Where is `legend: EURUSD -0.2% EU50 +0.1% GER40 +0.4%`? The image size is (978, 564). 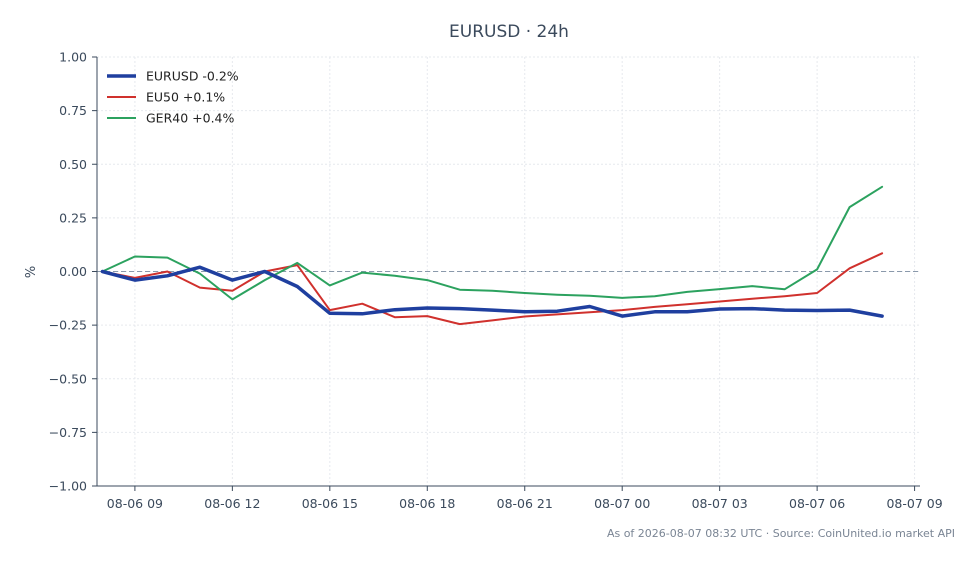
legend: EURUSD -0.2% EU50 +0.1% GER40 +0.4% is located at coordinates (173, 97).